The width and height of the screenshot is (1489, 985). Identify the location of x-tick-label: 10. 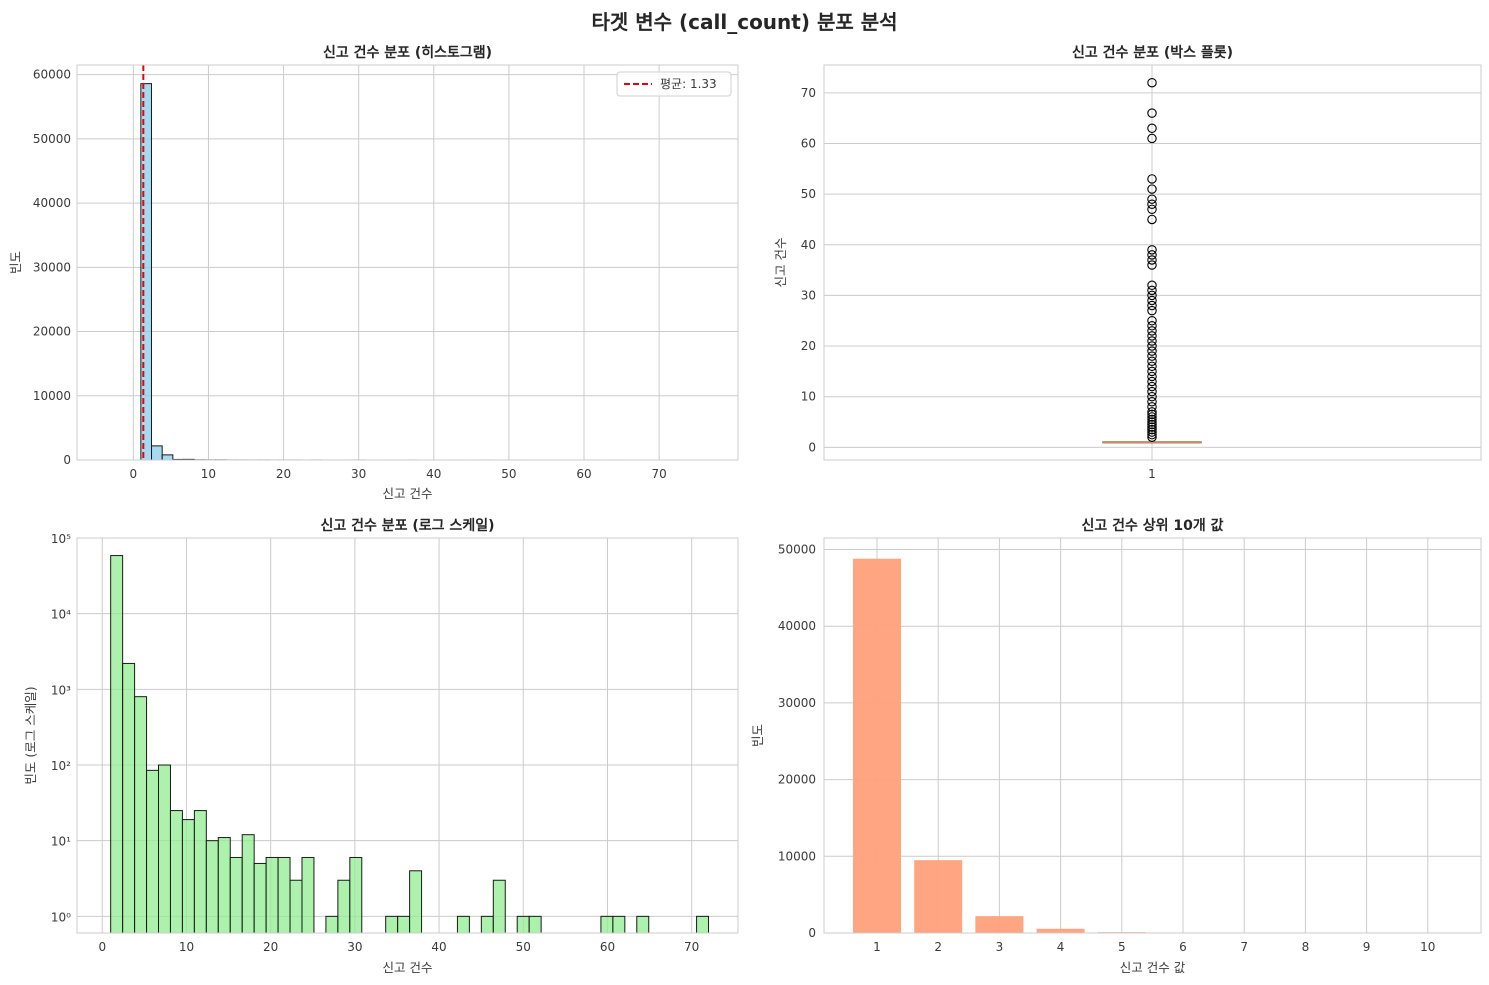
(186, 947).